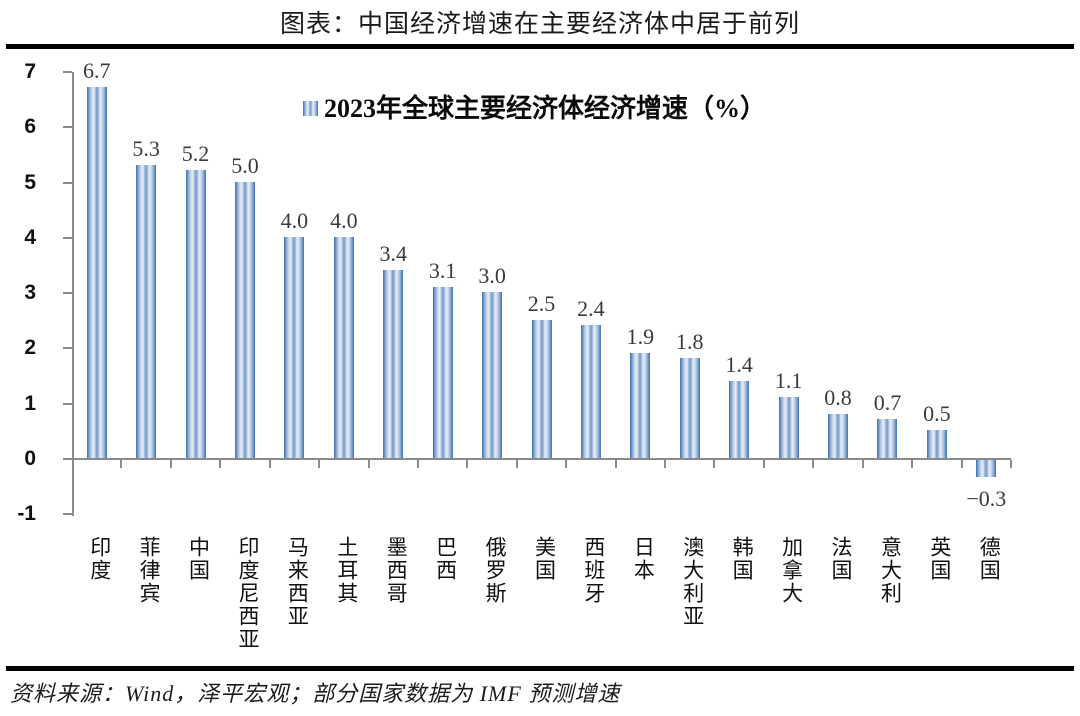 This screenshot has width=1080, height=716. What do you see at coordinates (30, 182) in the screenshot?
I see `y-axis-label: 5` at bounding box center [30, 182].